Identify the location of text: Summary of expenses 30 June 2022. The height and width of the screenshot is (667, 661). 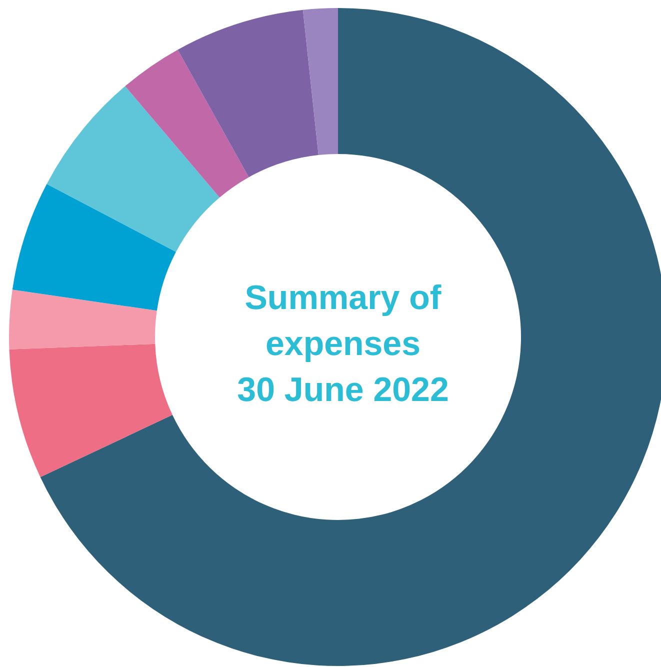
(343, 344).